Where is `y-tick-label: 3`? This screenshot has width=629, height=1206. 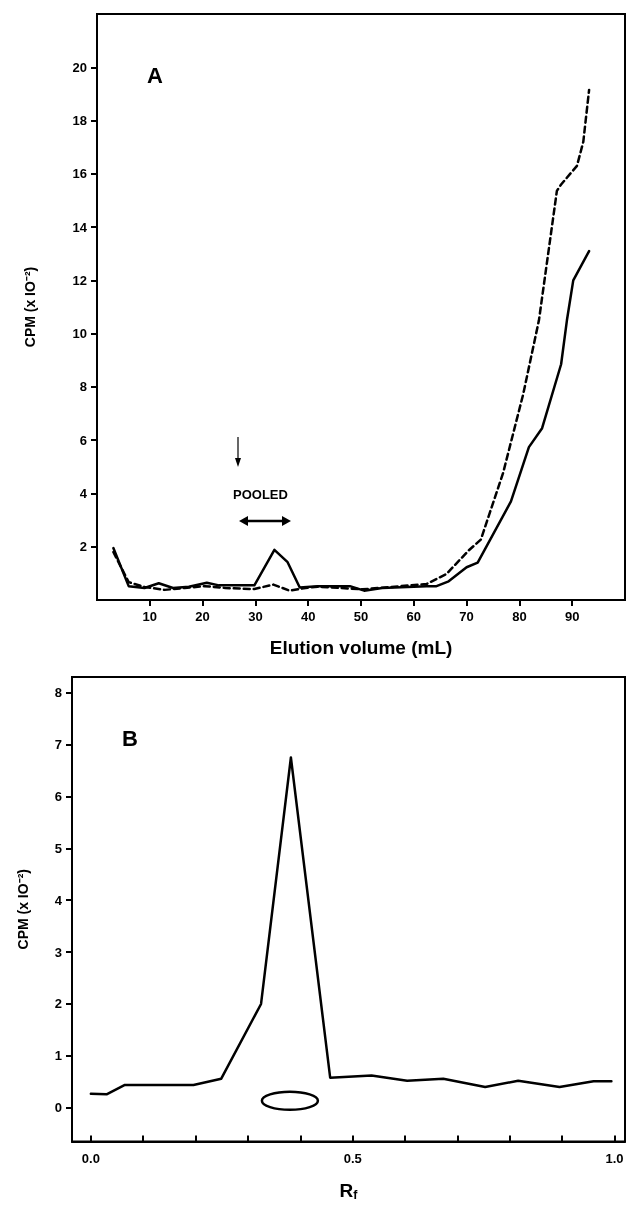 y-tick-label: 3 is located at coordinates (58, 952).